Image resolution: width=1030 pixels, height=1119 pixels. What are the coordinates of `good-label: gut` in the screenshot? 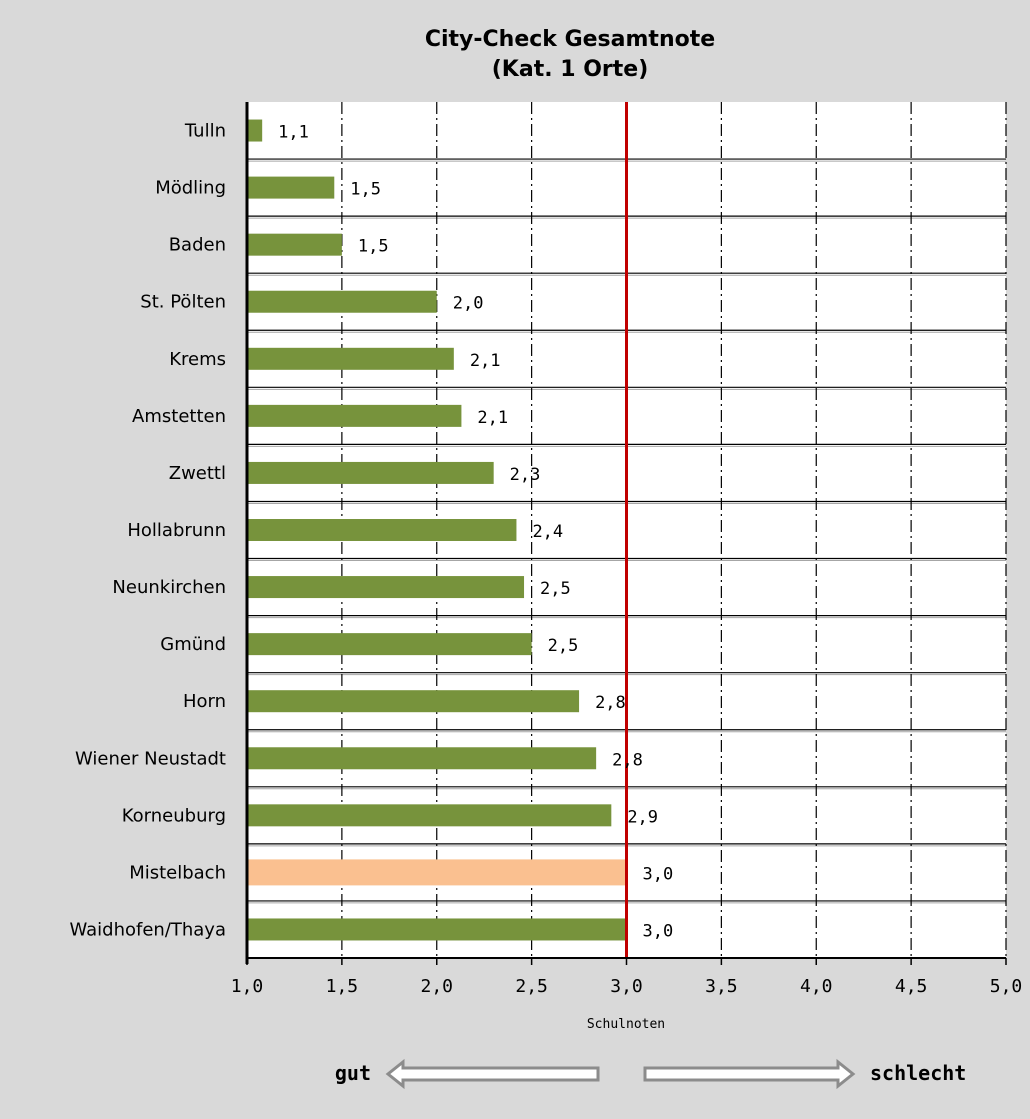 It's located at (353, 1073).